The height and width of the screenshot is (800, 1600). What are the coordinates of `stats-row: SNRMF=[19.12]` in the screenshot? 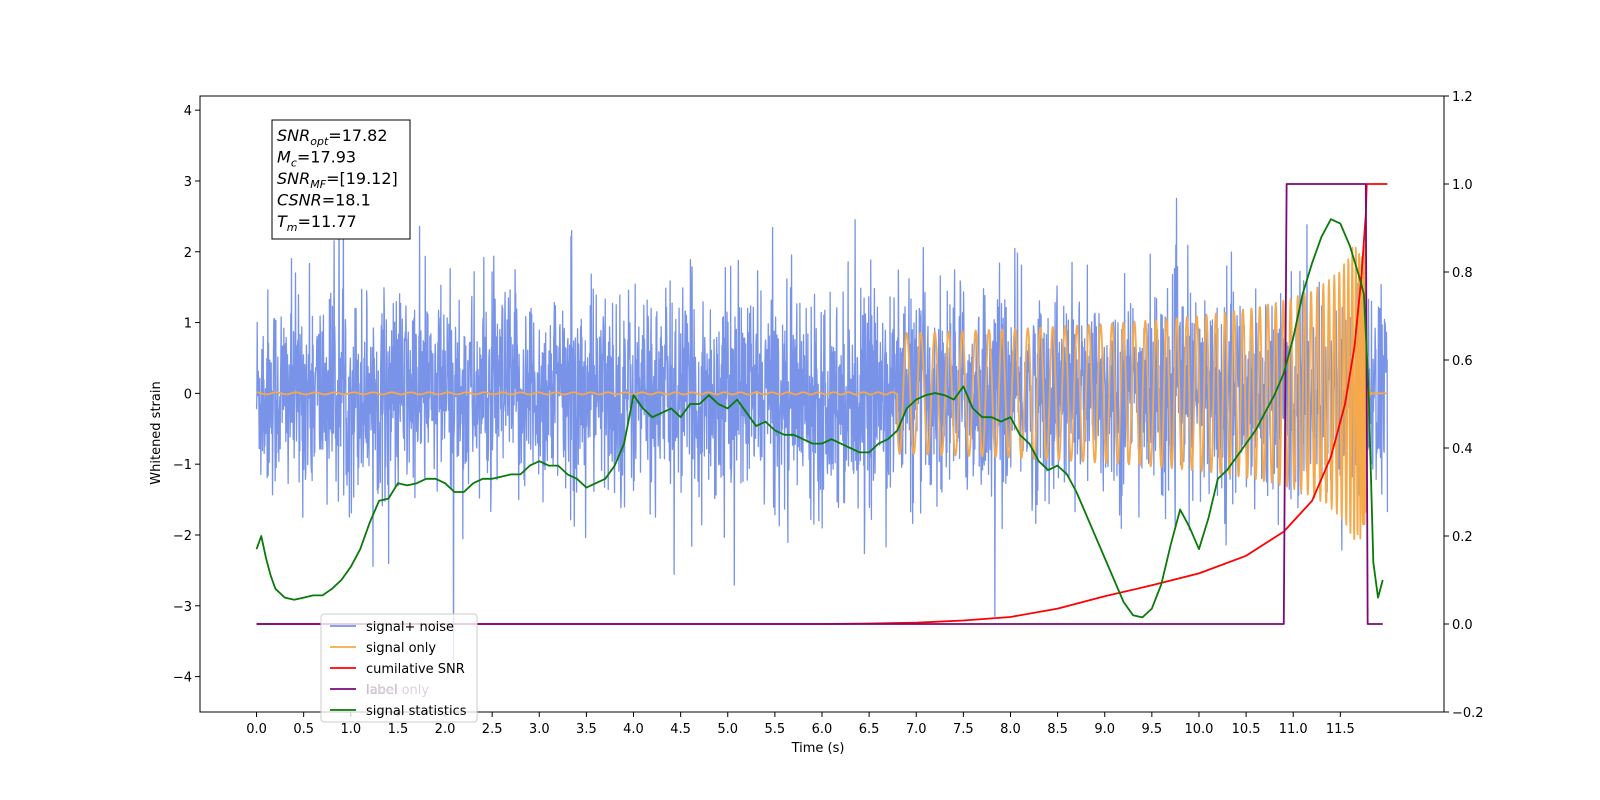 It's located at (337, 180).